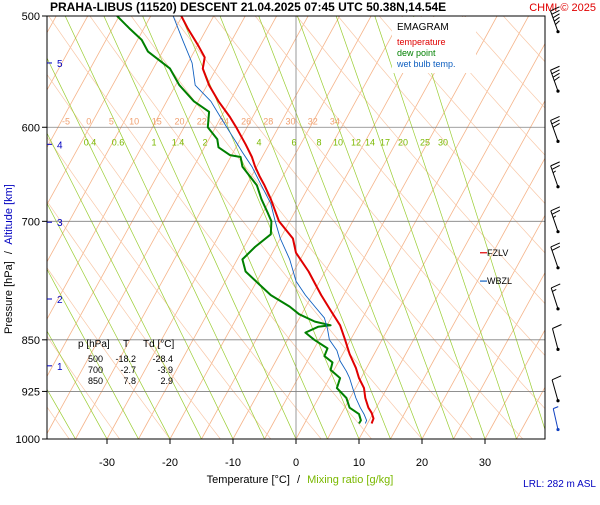 This screenshot has height=505, width=600. I want to click on pressure-tick-label: 600, so click(31, 128).